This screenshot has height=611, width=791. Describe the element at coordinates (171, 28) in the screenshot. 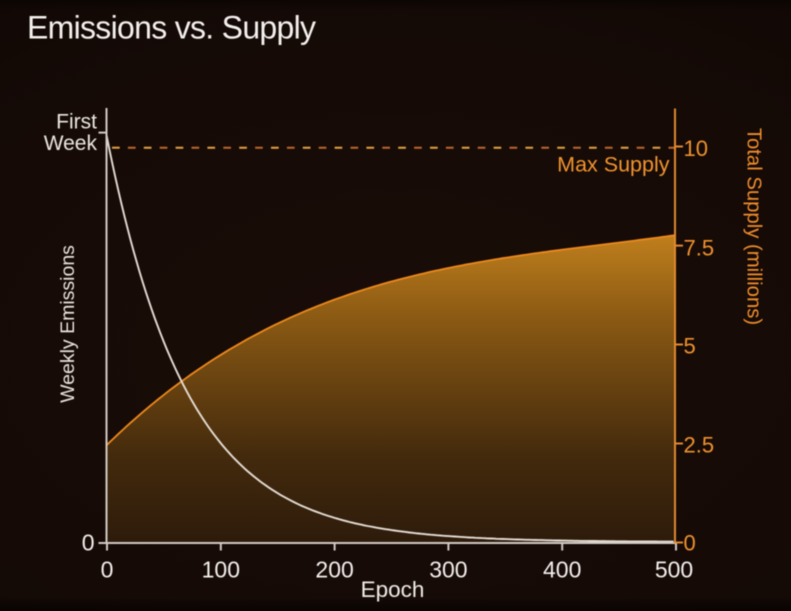

I see `svg-text: Emissions vs. Supply` at that location.